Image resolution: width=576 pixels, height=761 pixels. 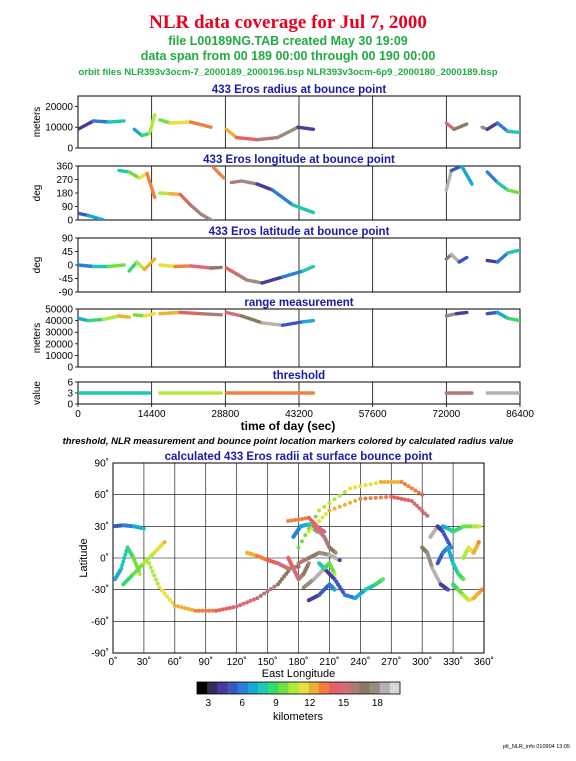 I want to click on y-axis-label: value, so click(x=37, y=393).